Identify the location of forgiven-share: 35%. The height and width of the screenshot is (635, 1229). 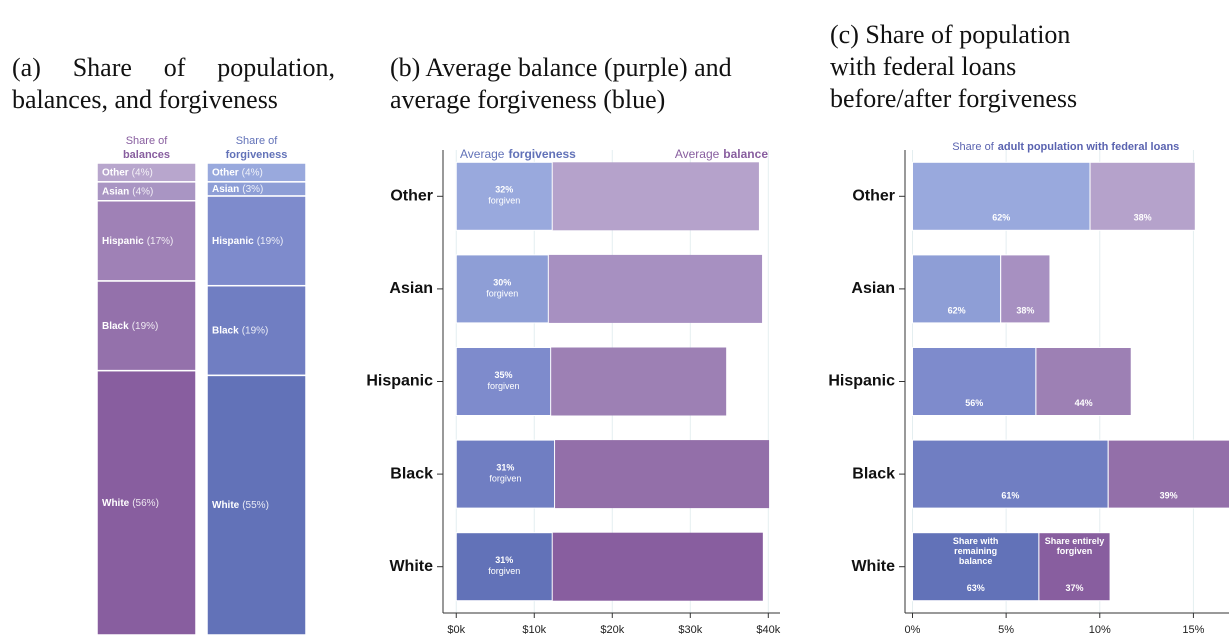
(503, 375).